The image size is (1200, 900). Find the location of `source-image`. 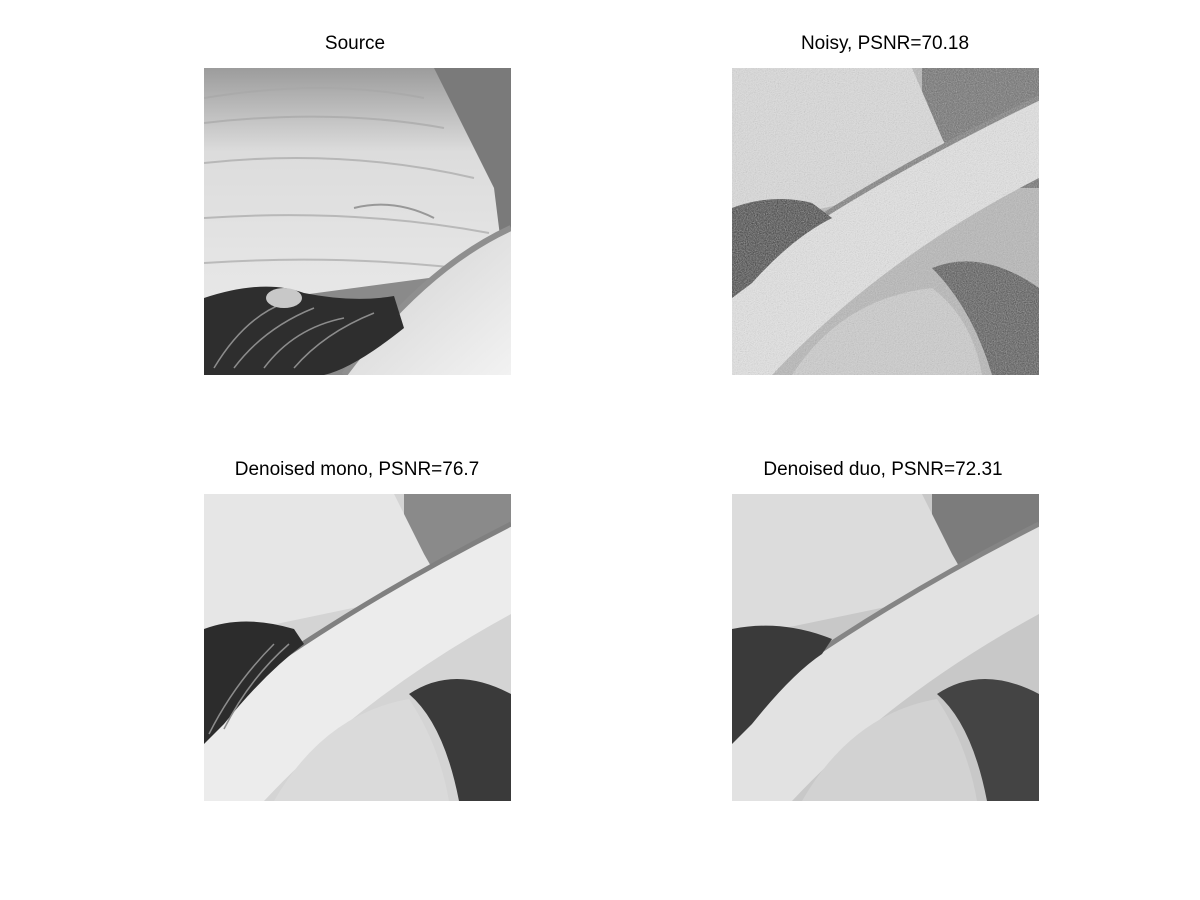

source-image is located at coordinates (357, 221).